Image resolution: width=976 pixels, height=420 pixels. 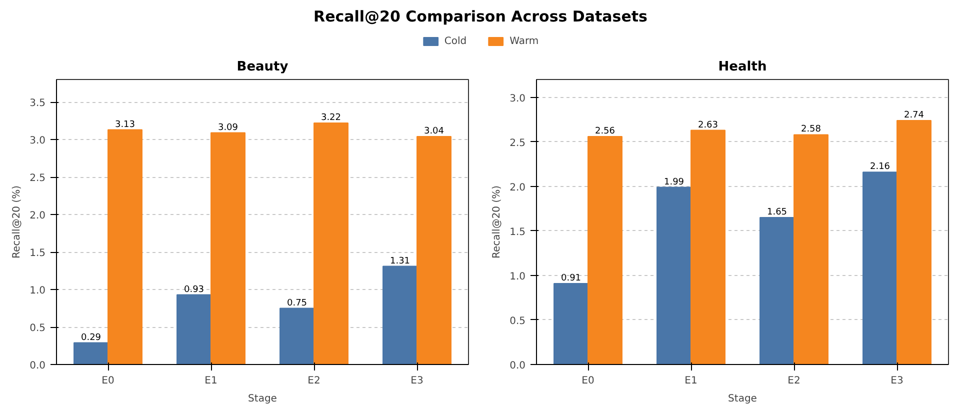 What do you see at coordinates (262, 67) in the screenshot?
I see `chart-title: Beauty` at bounding box center [262, 67].